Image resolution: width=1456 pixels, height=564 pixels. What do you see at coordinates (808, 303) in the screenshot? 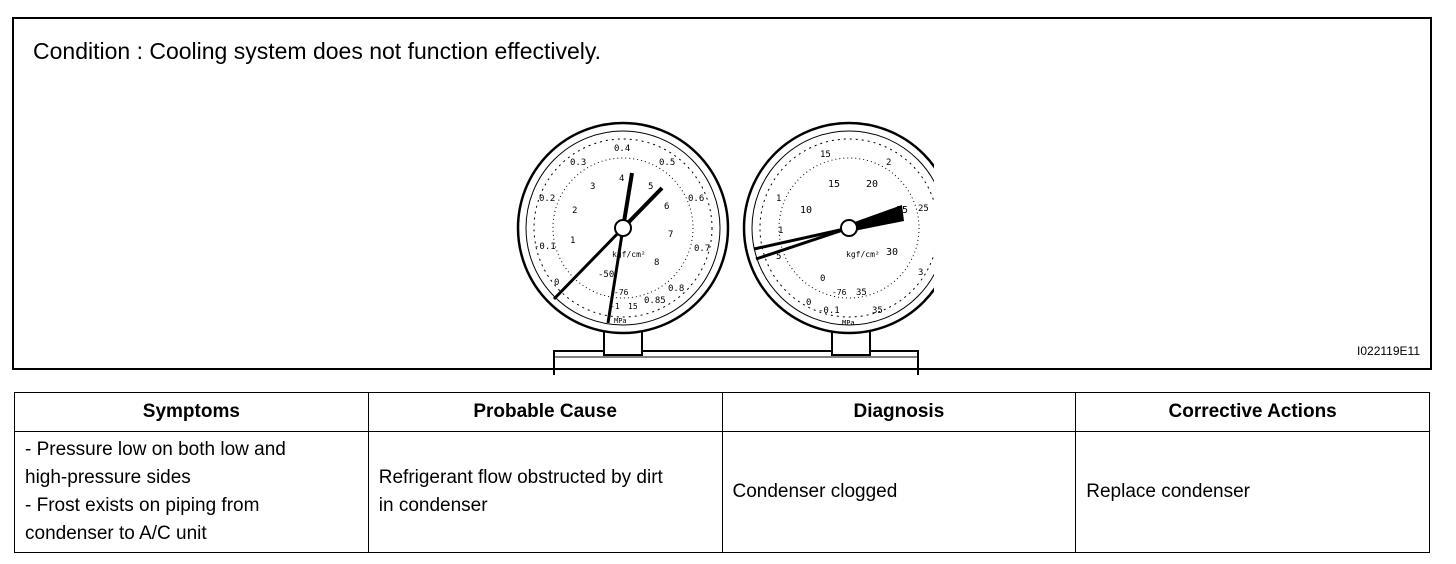
I see `high-gauge-outer-label: 0` at bounding box center [808, 303].